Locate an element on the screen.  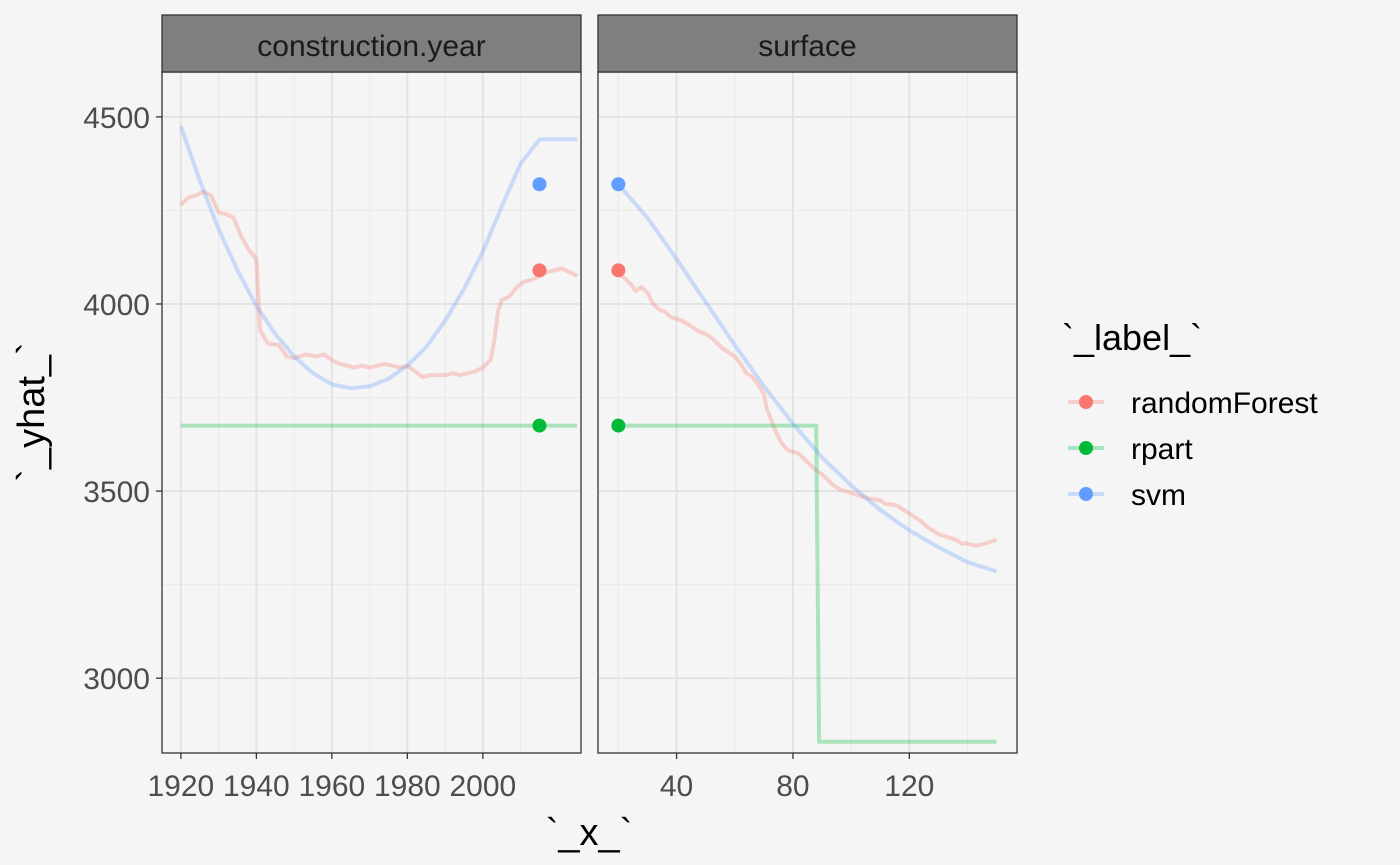
y-tick-label: 4000 is located at coordinates (116, 305).